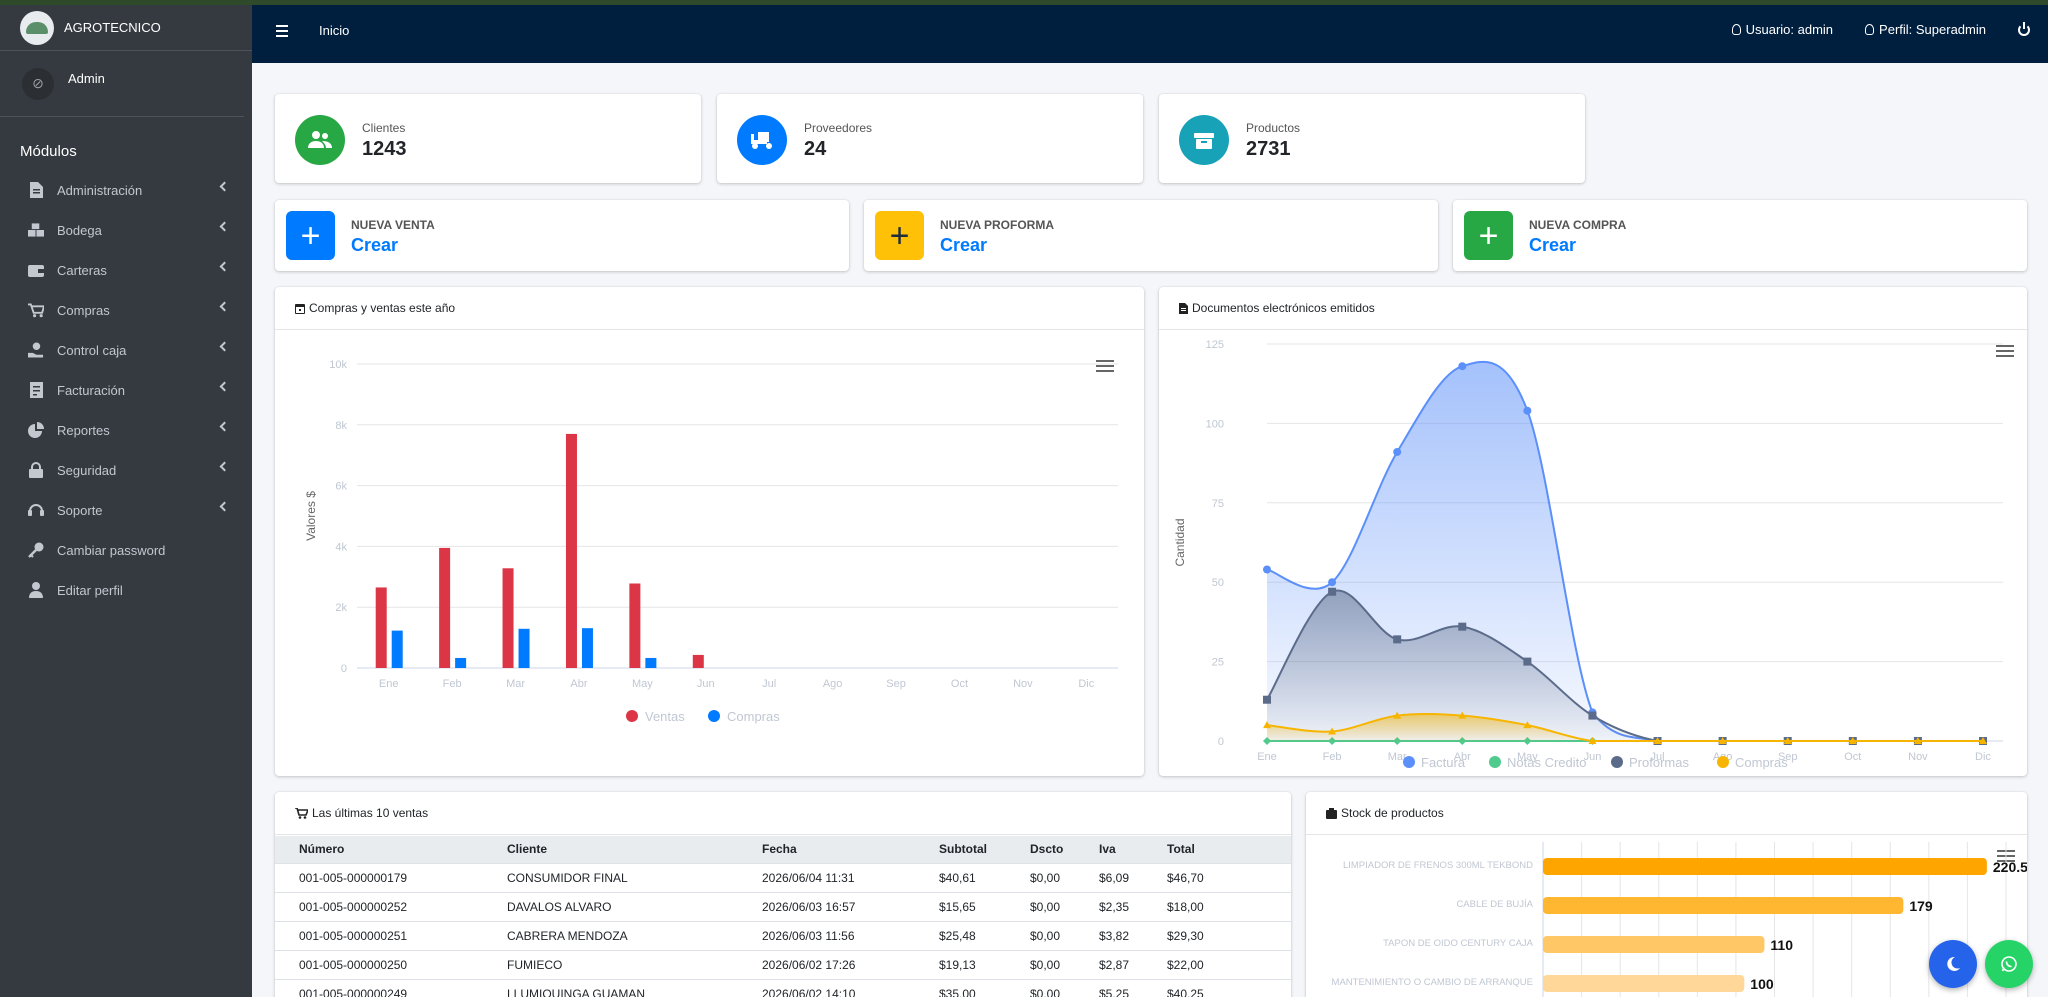  Describe the element at coordinates (2024, 28) in the screenshot. I see `power-icon` at that location.